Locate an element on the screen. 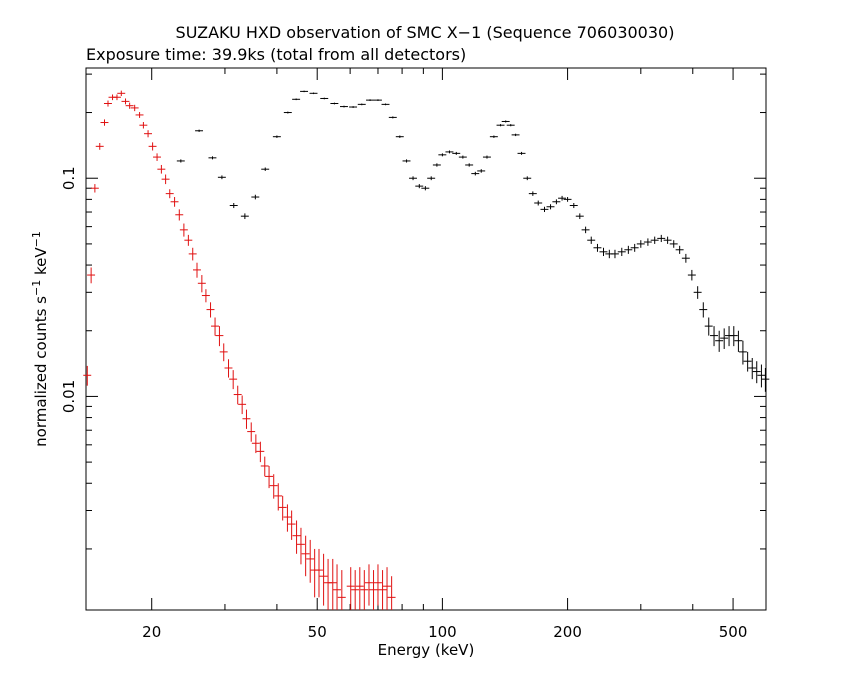  x-tick-label: 20 is located at coordinates (151, 632).